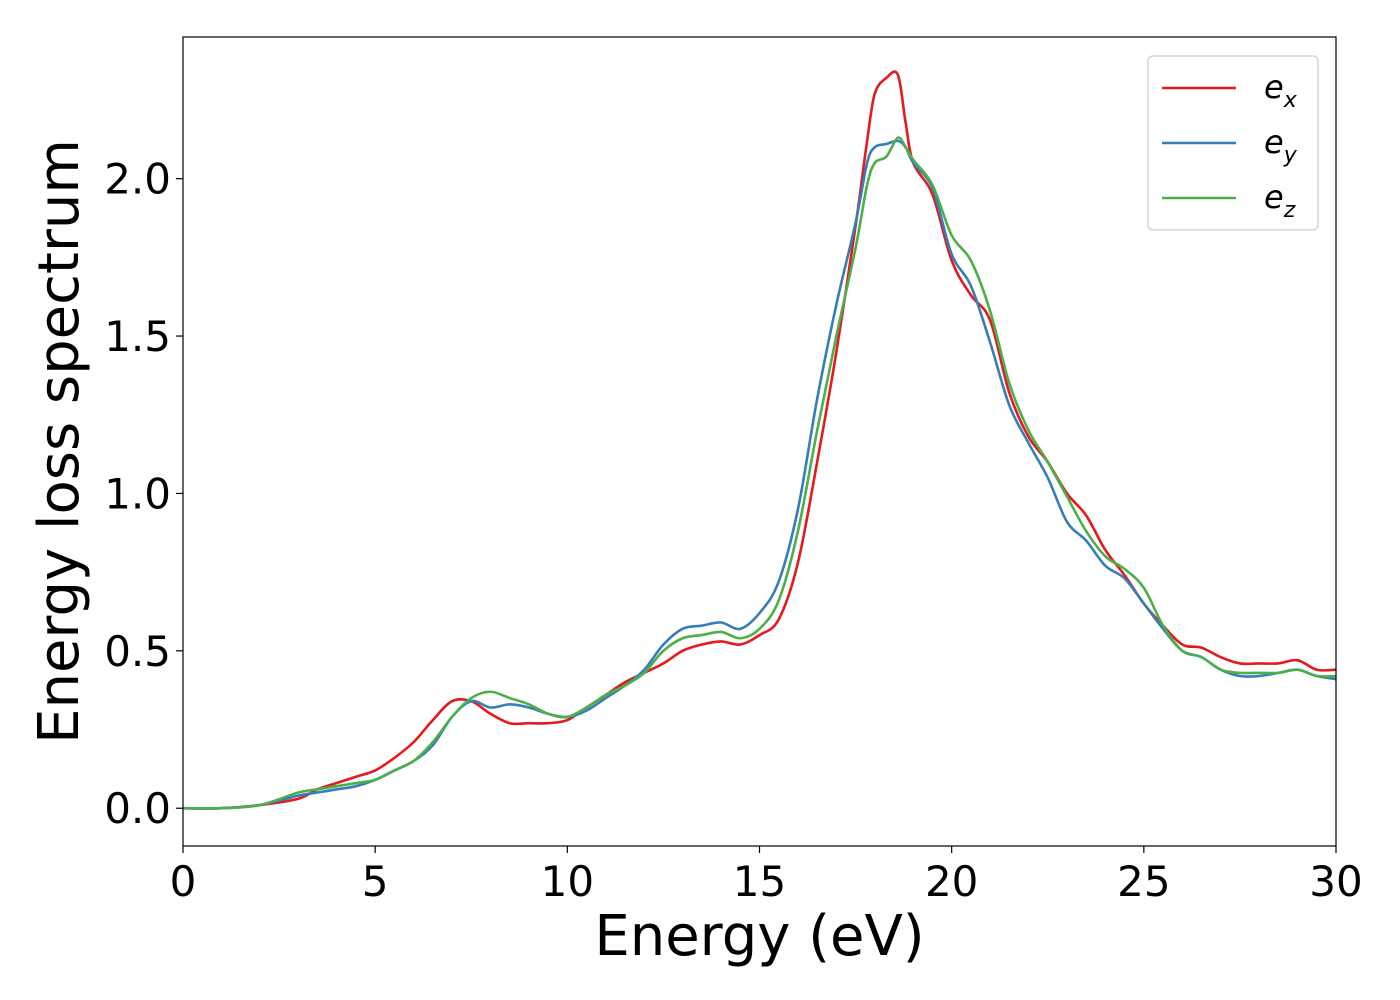 This screenshot has width=1400, height=1000. I want to click on x-axis-label: Energy (eV), so click(759, 936).